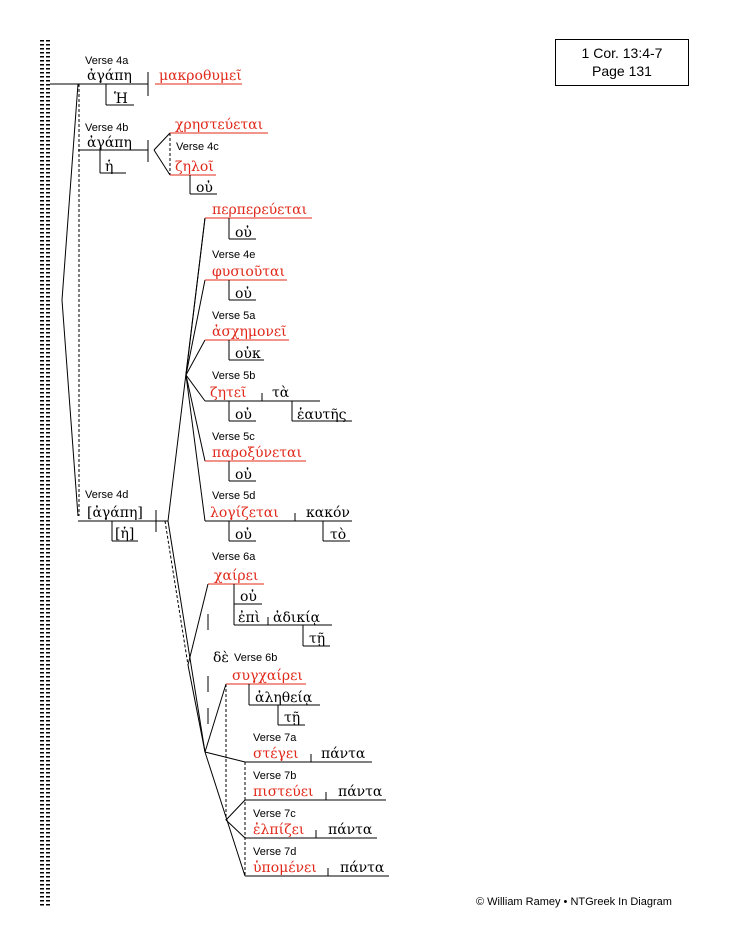 The image size is (729, 943). Describe the element at coordinates (278, 829) in the screenshot. I see `word-elpizei: ἐλπίζει` at that location.